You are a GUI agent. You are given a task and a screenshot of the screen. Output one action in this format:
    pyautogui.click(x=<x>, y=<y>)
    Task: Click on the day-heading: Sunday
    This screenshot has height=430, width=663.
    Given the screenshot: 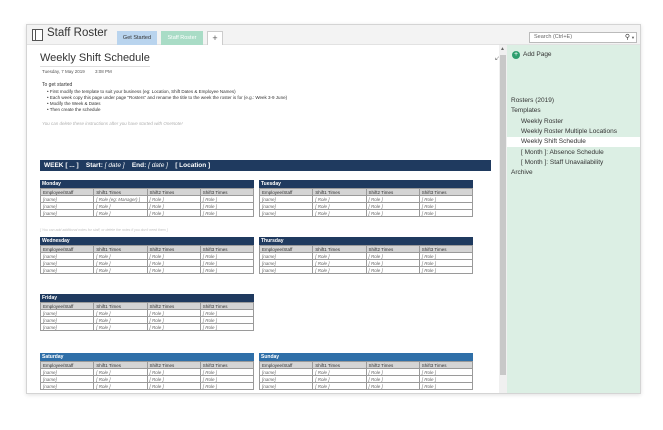 What is the action you would take?
    pyautogui.click(x=366, y=357)
    